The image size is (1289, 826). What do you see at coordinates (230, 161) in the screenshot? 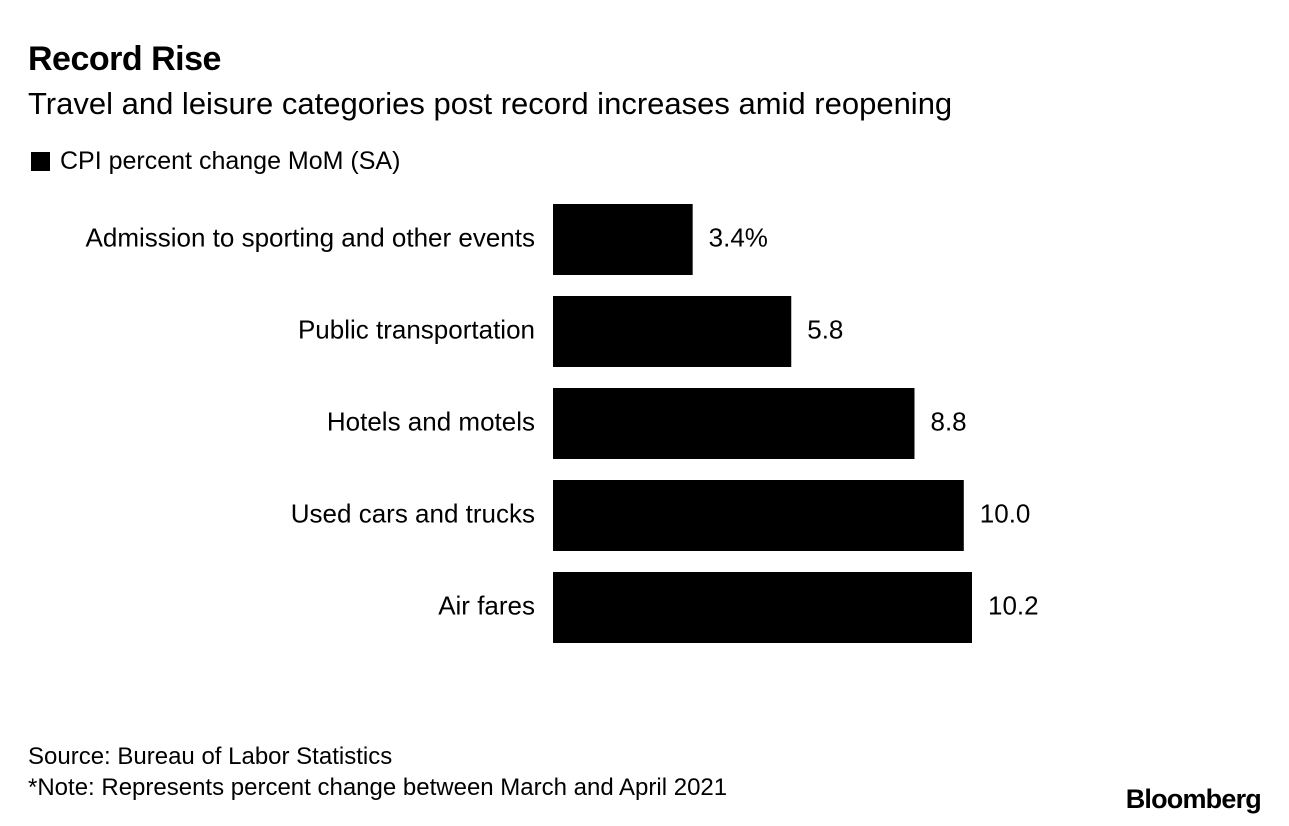
I see `legend-label: CPI percent change MoM (SA)` at bounding box center [230, 161].